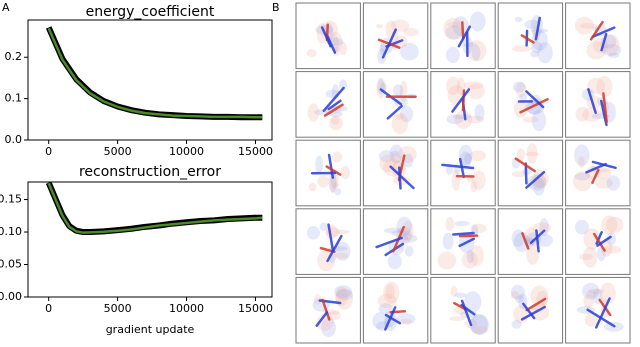 This screenshot has height=347, width=640. I want to click on x-tick-label: 10000, so click(186, 151).